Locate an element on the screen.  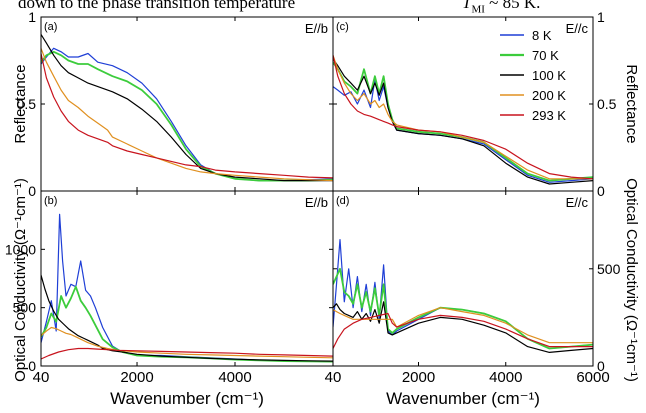
caption-end: ~ 85 K. is located at coordinates (515, 6).